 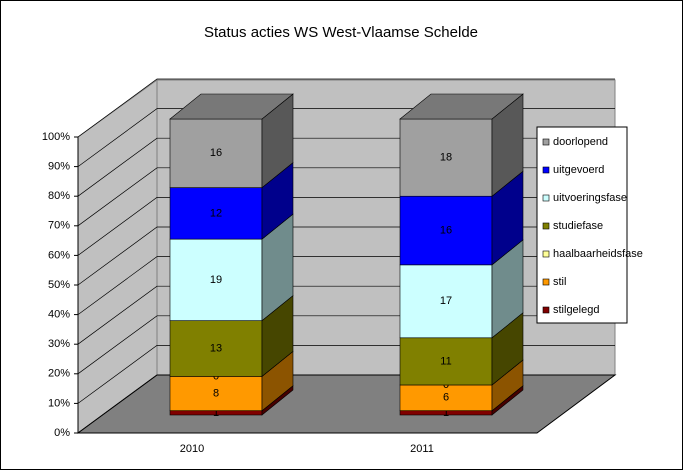 What do you see at coordinates (59, 255) in the screenshot?
I see `y-tick-label: 60%` at bounding box center [59, 255].